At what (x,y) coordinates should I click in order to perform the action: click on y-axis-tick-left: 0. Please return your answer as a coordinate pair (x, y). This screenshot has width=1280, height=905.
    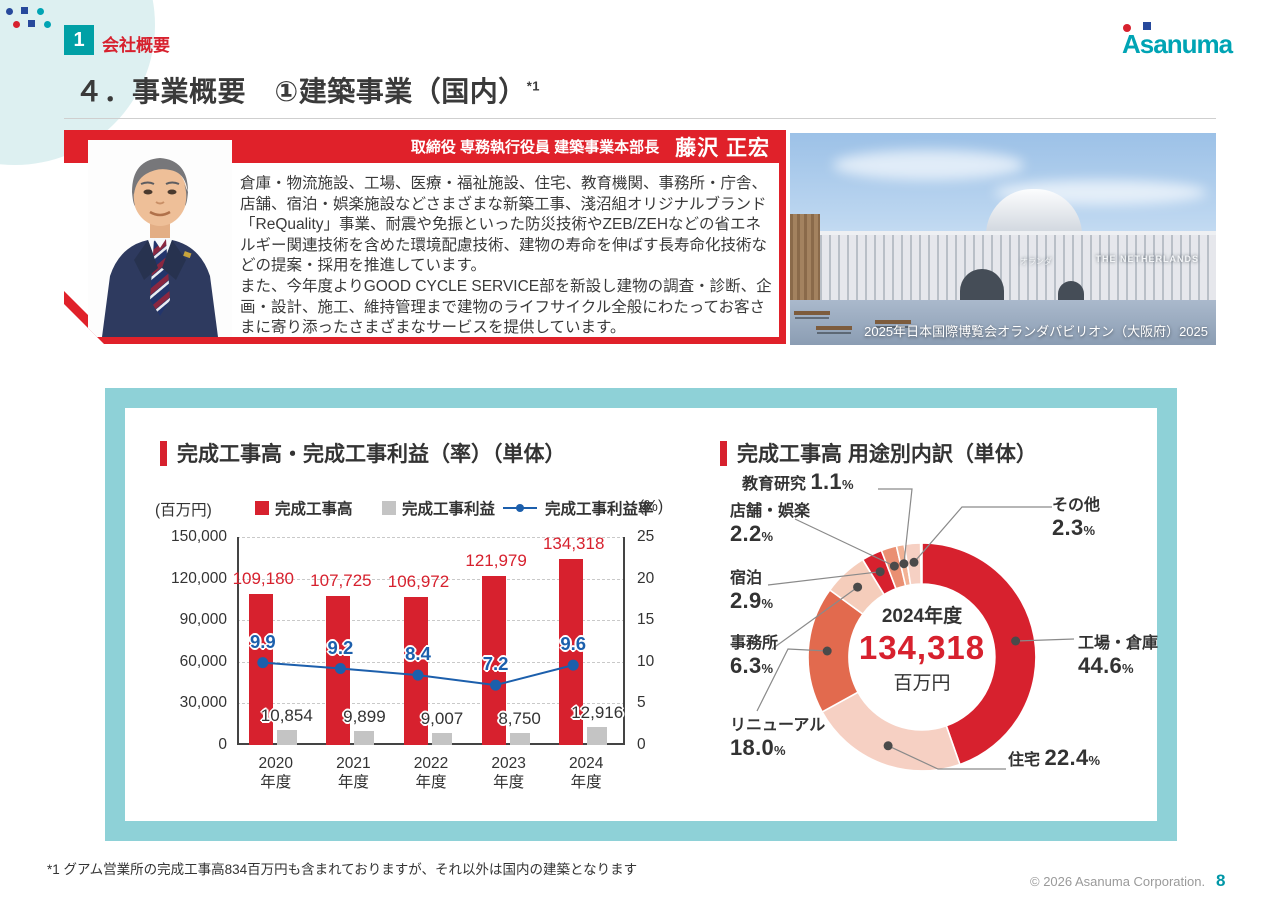
    Looking at the image, I should click on (222, 744).